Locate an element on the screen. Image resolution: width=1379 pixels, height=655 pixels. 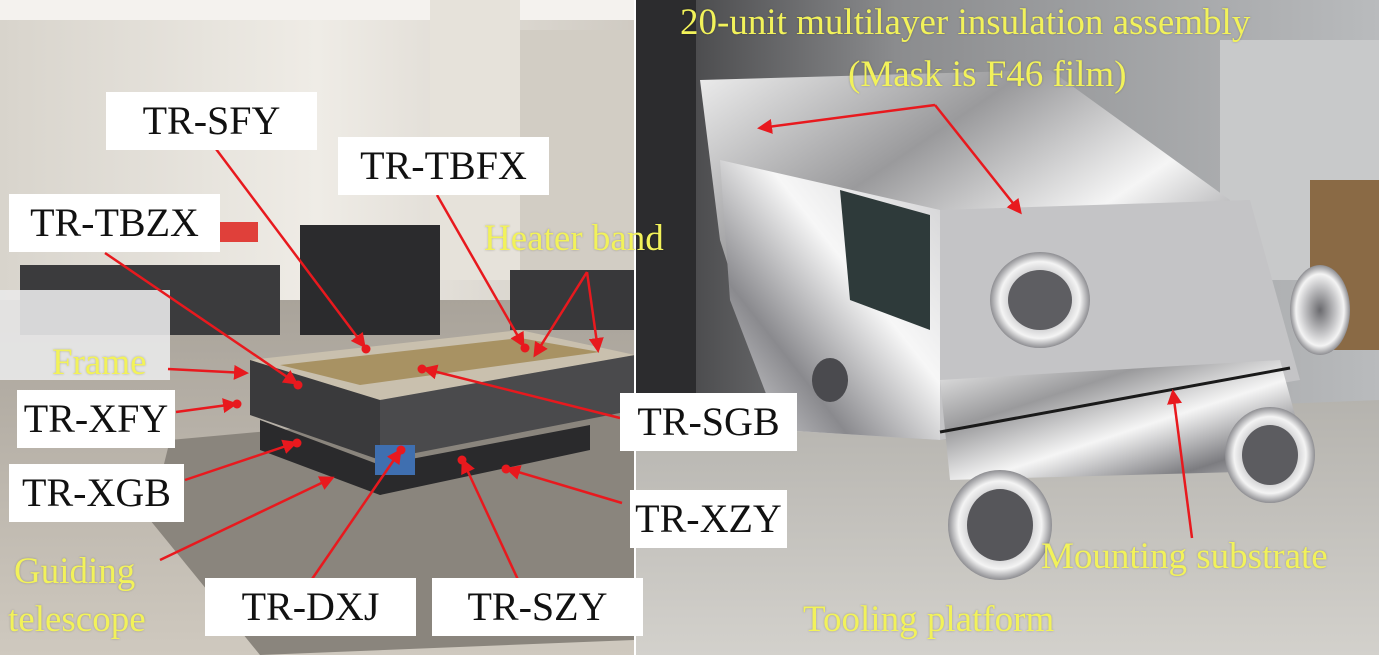
arrow-tr-xfy is located at coordinates (206, 406).